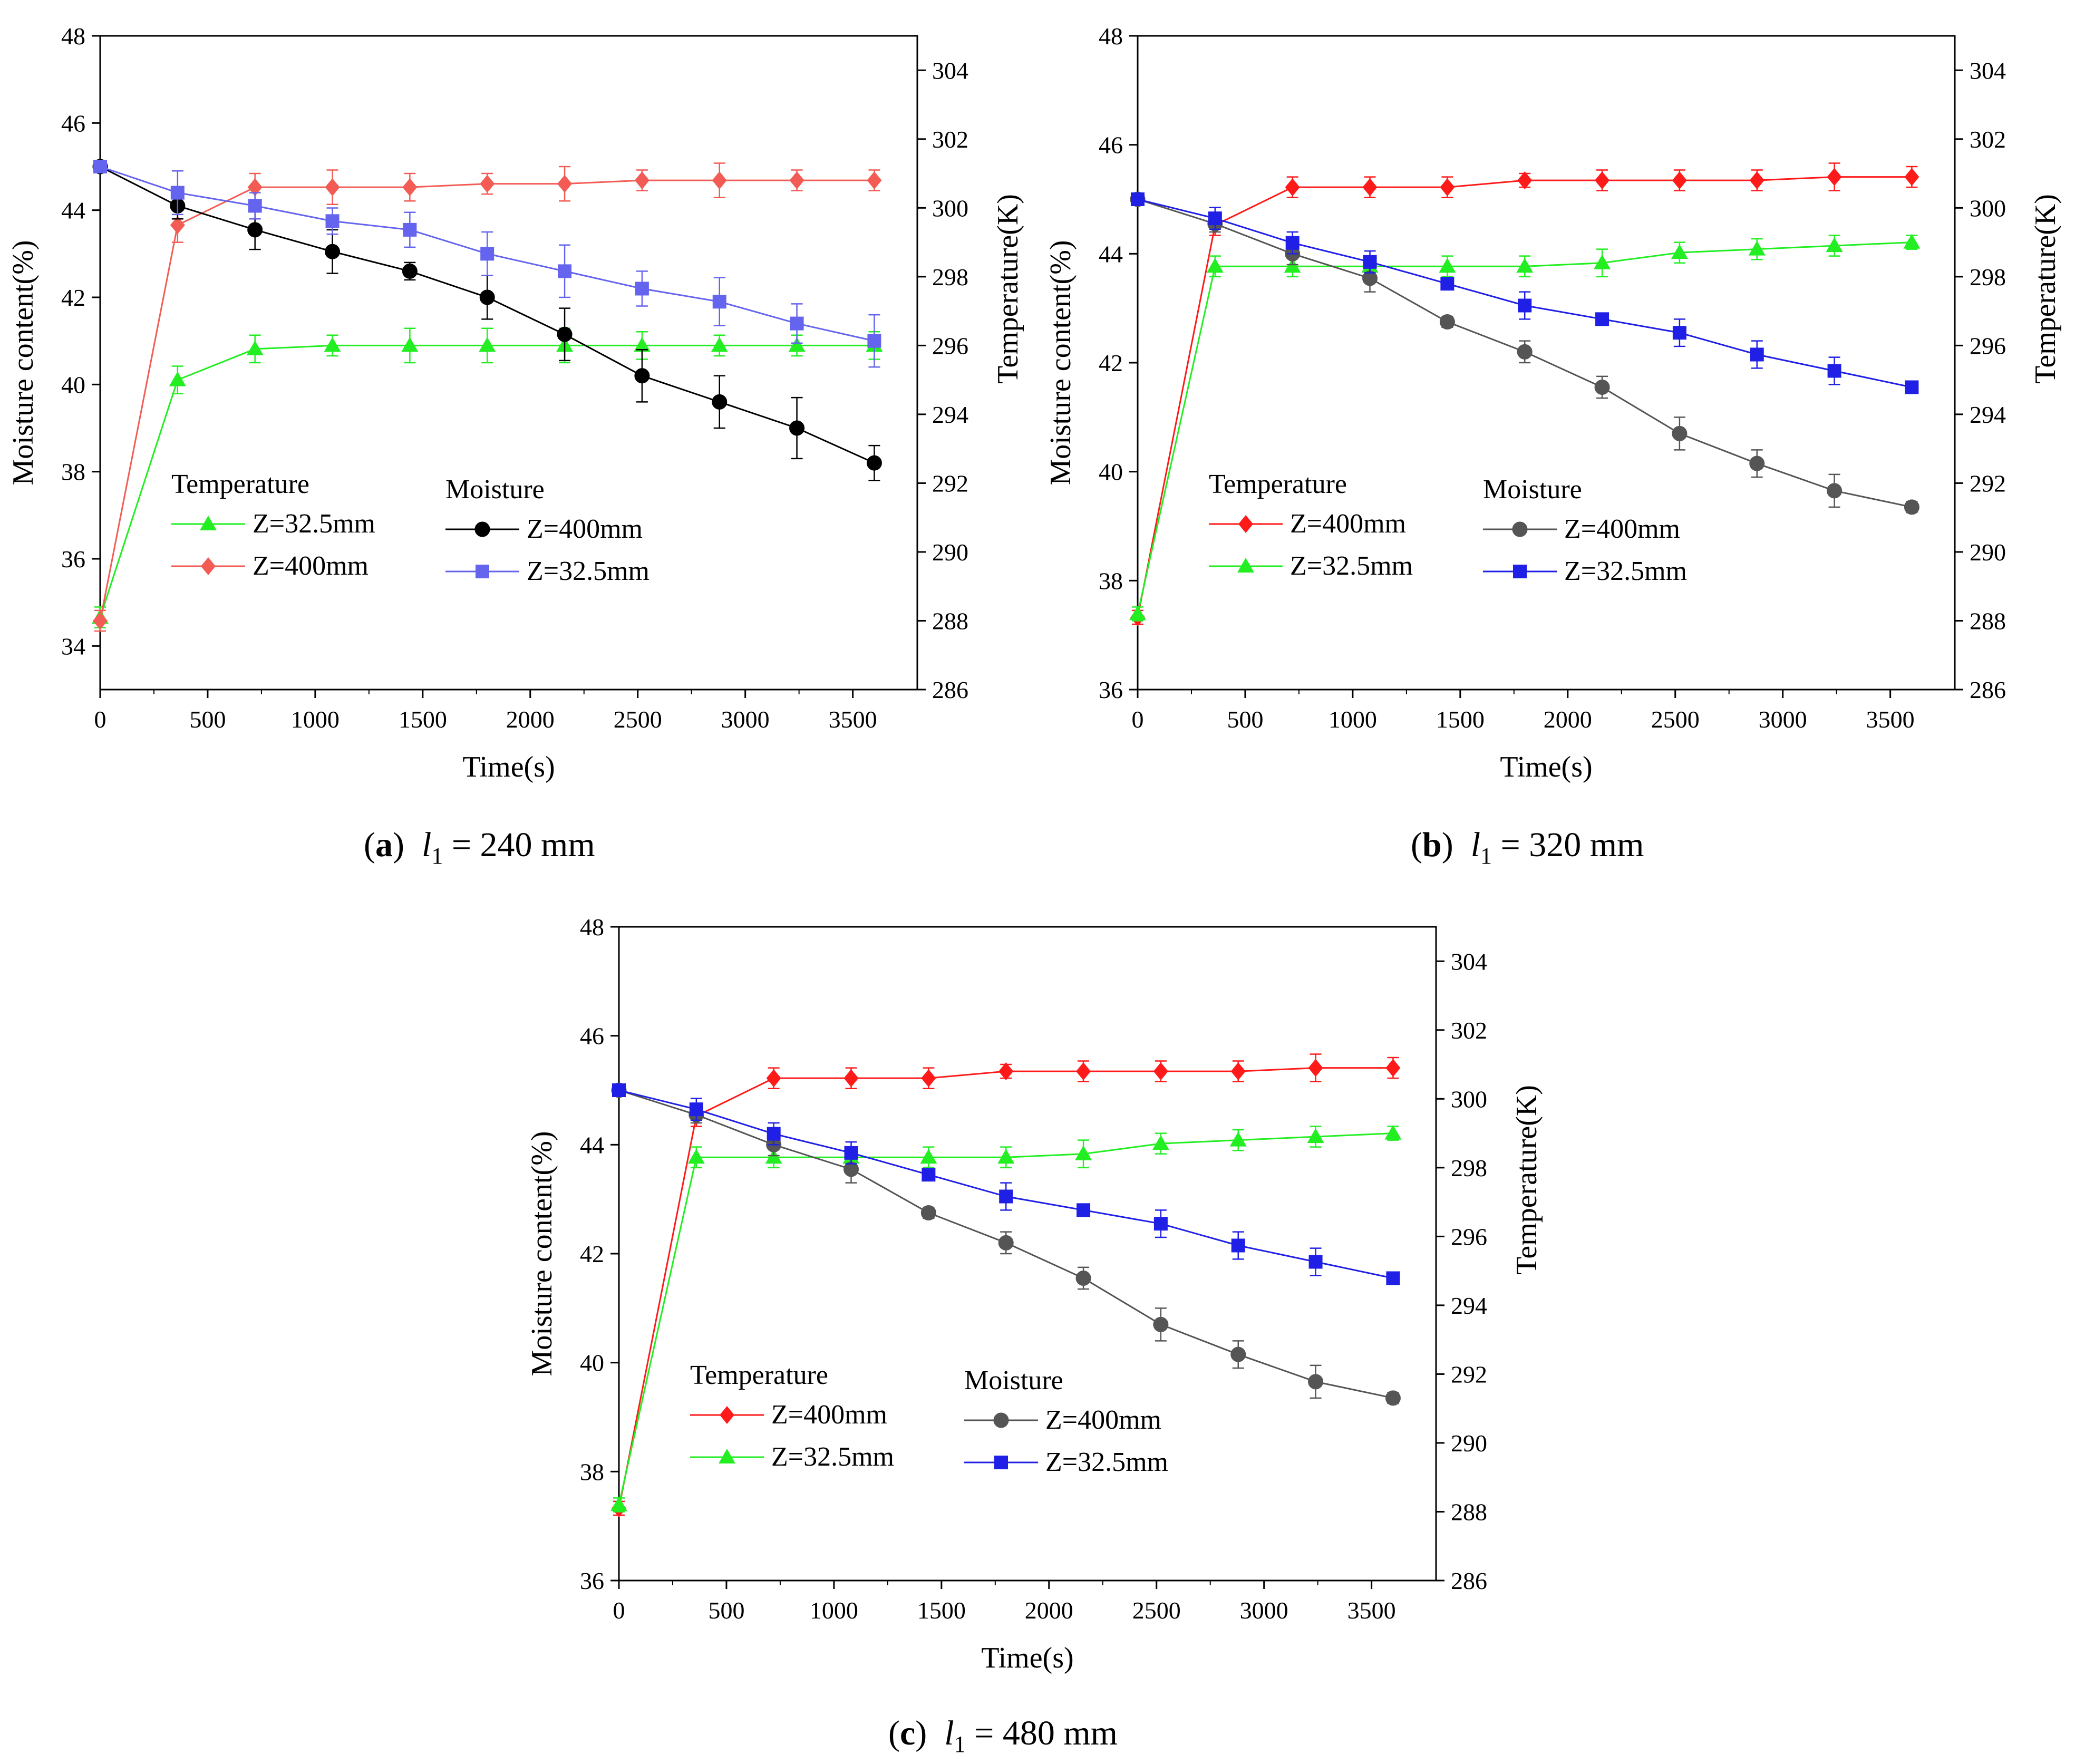 The image size is (2075, 1764). Describe the element at coordinates (479, 848) in the screenshot. I see `caption-a: (a) l1 = 240 mm` at that location.